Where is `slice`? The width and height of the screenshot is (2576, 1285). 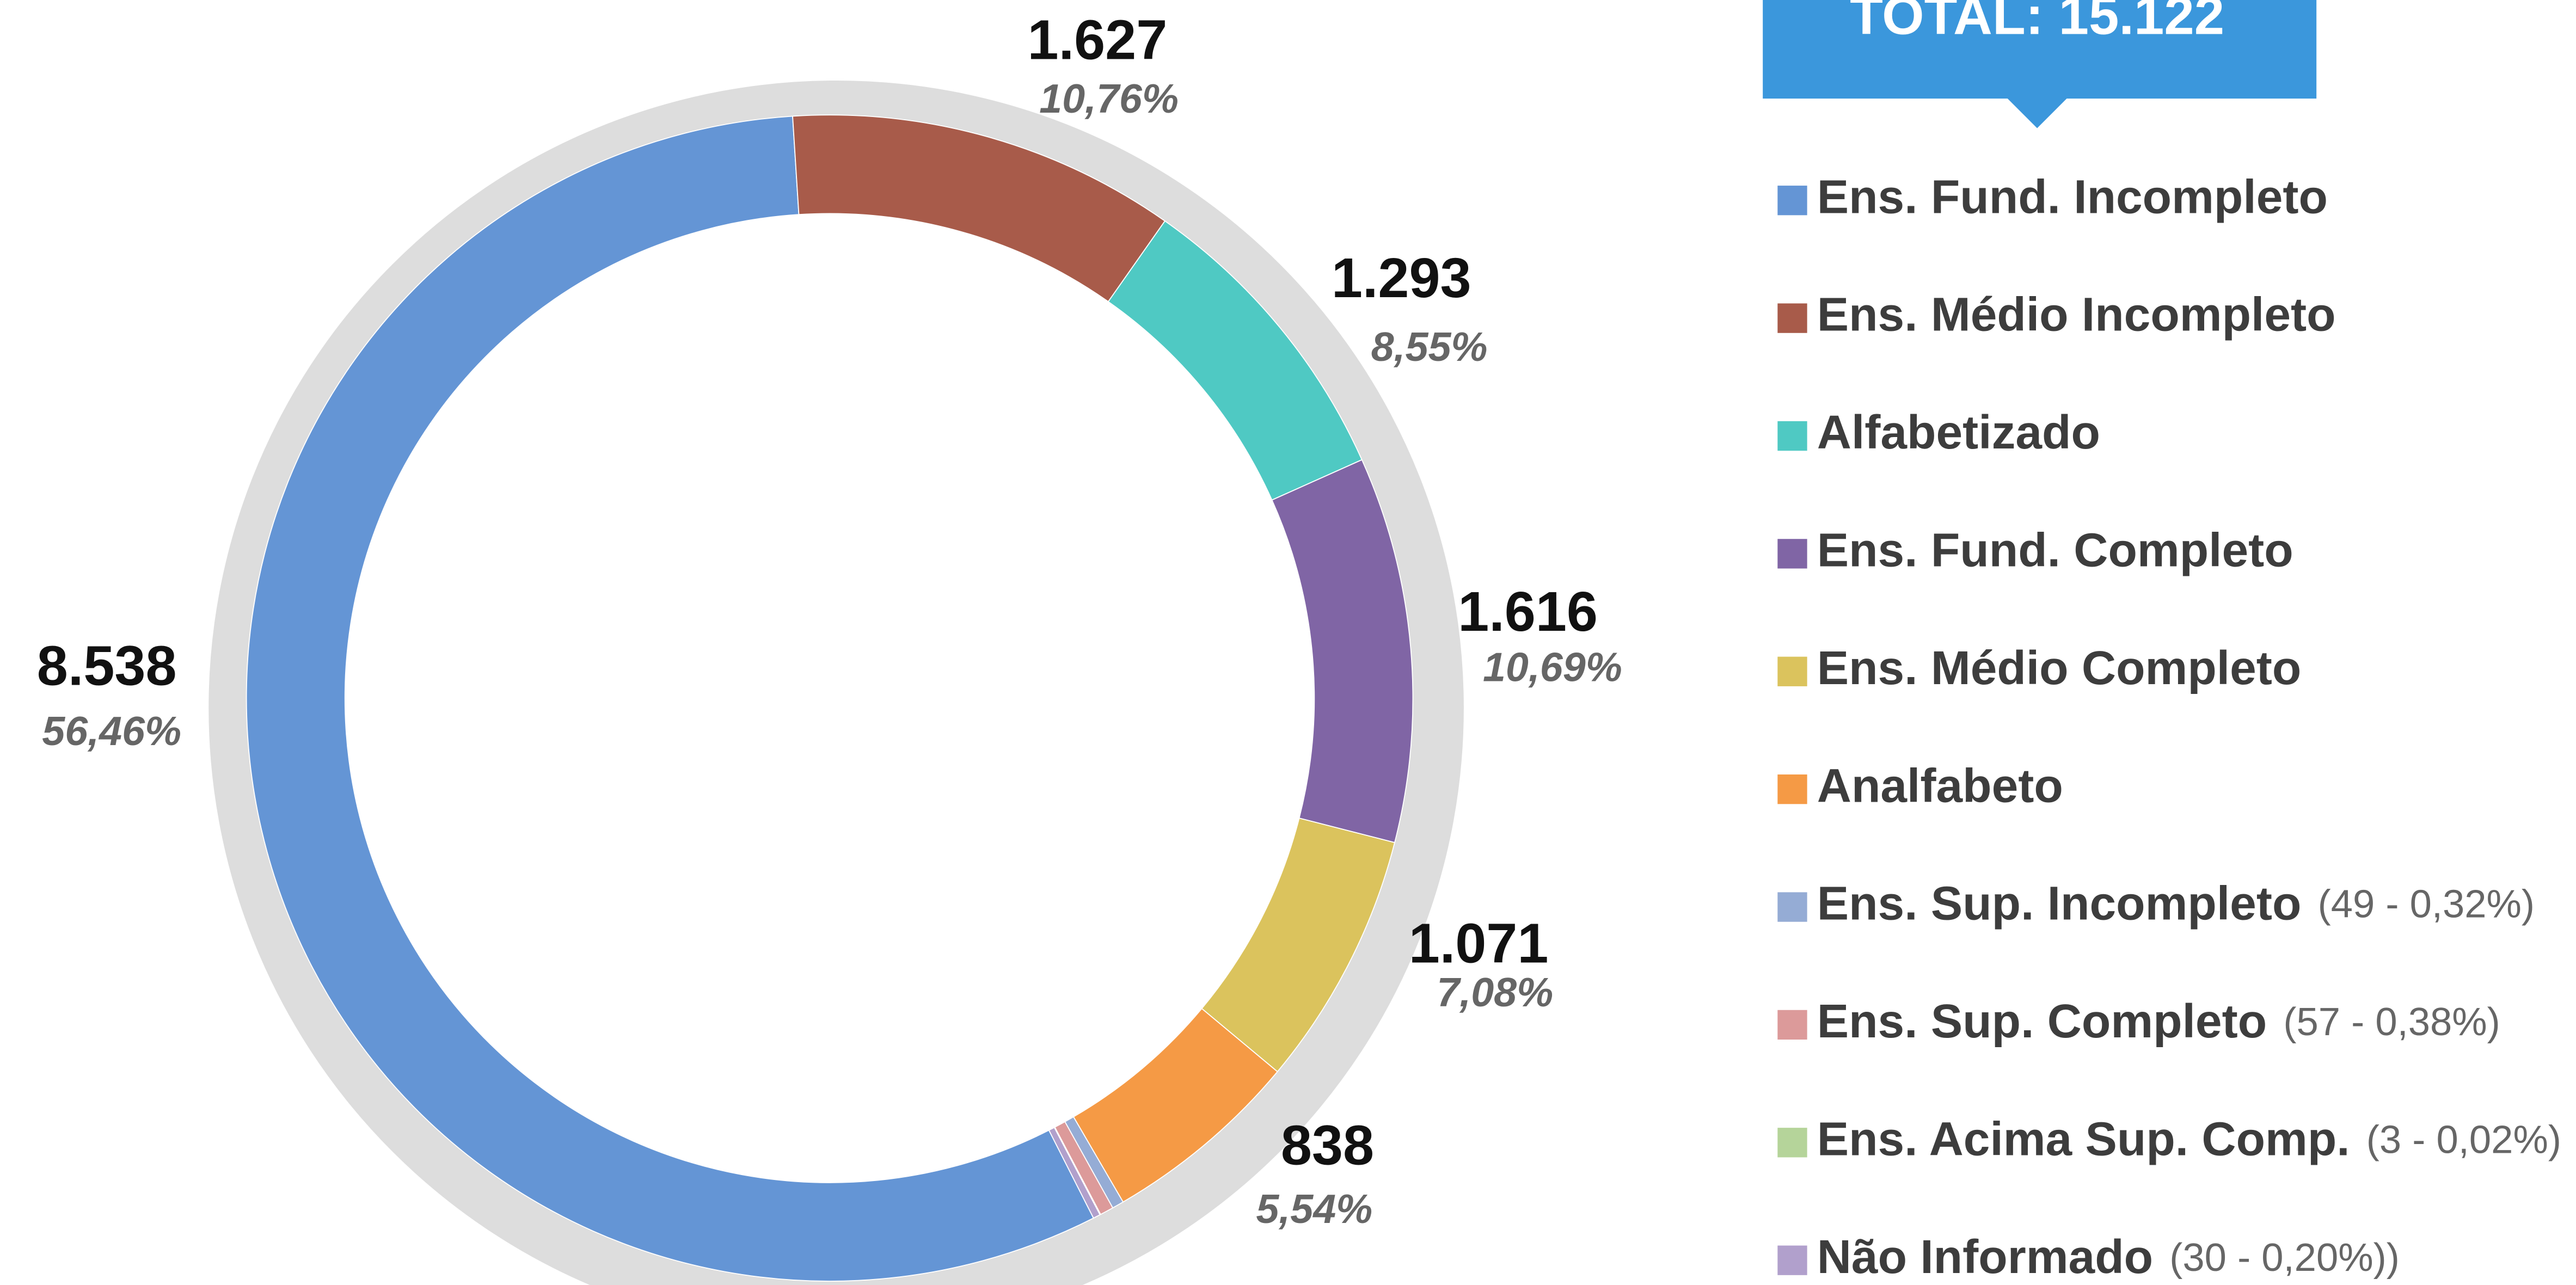 slice is located at coordinates (1074, 1173).